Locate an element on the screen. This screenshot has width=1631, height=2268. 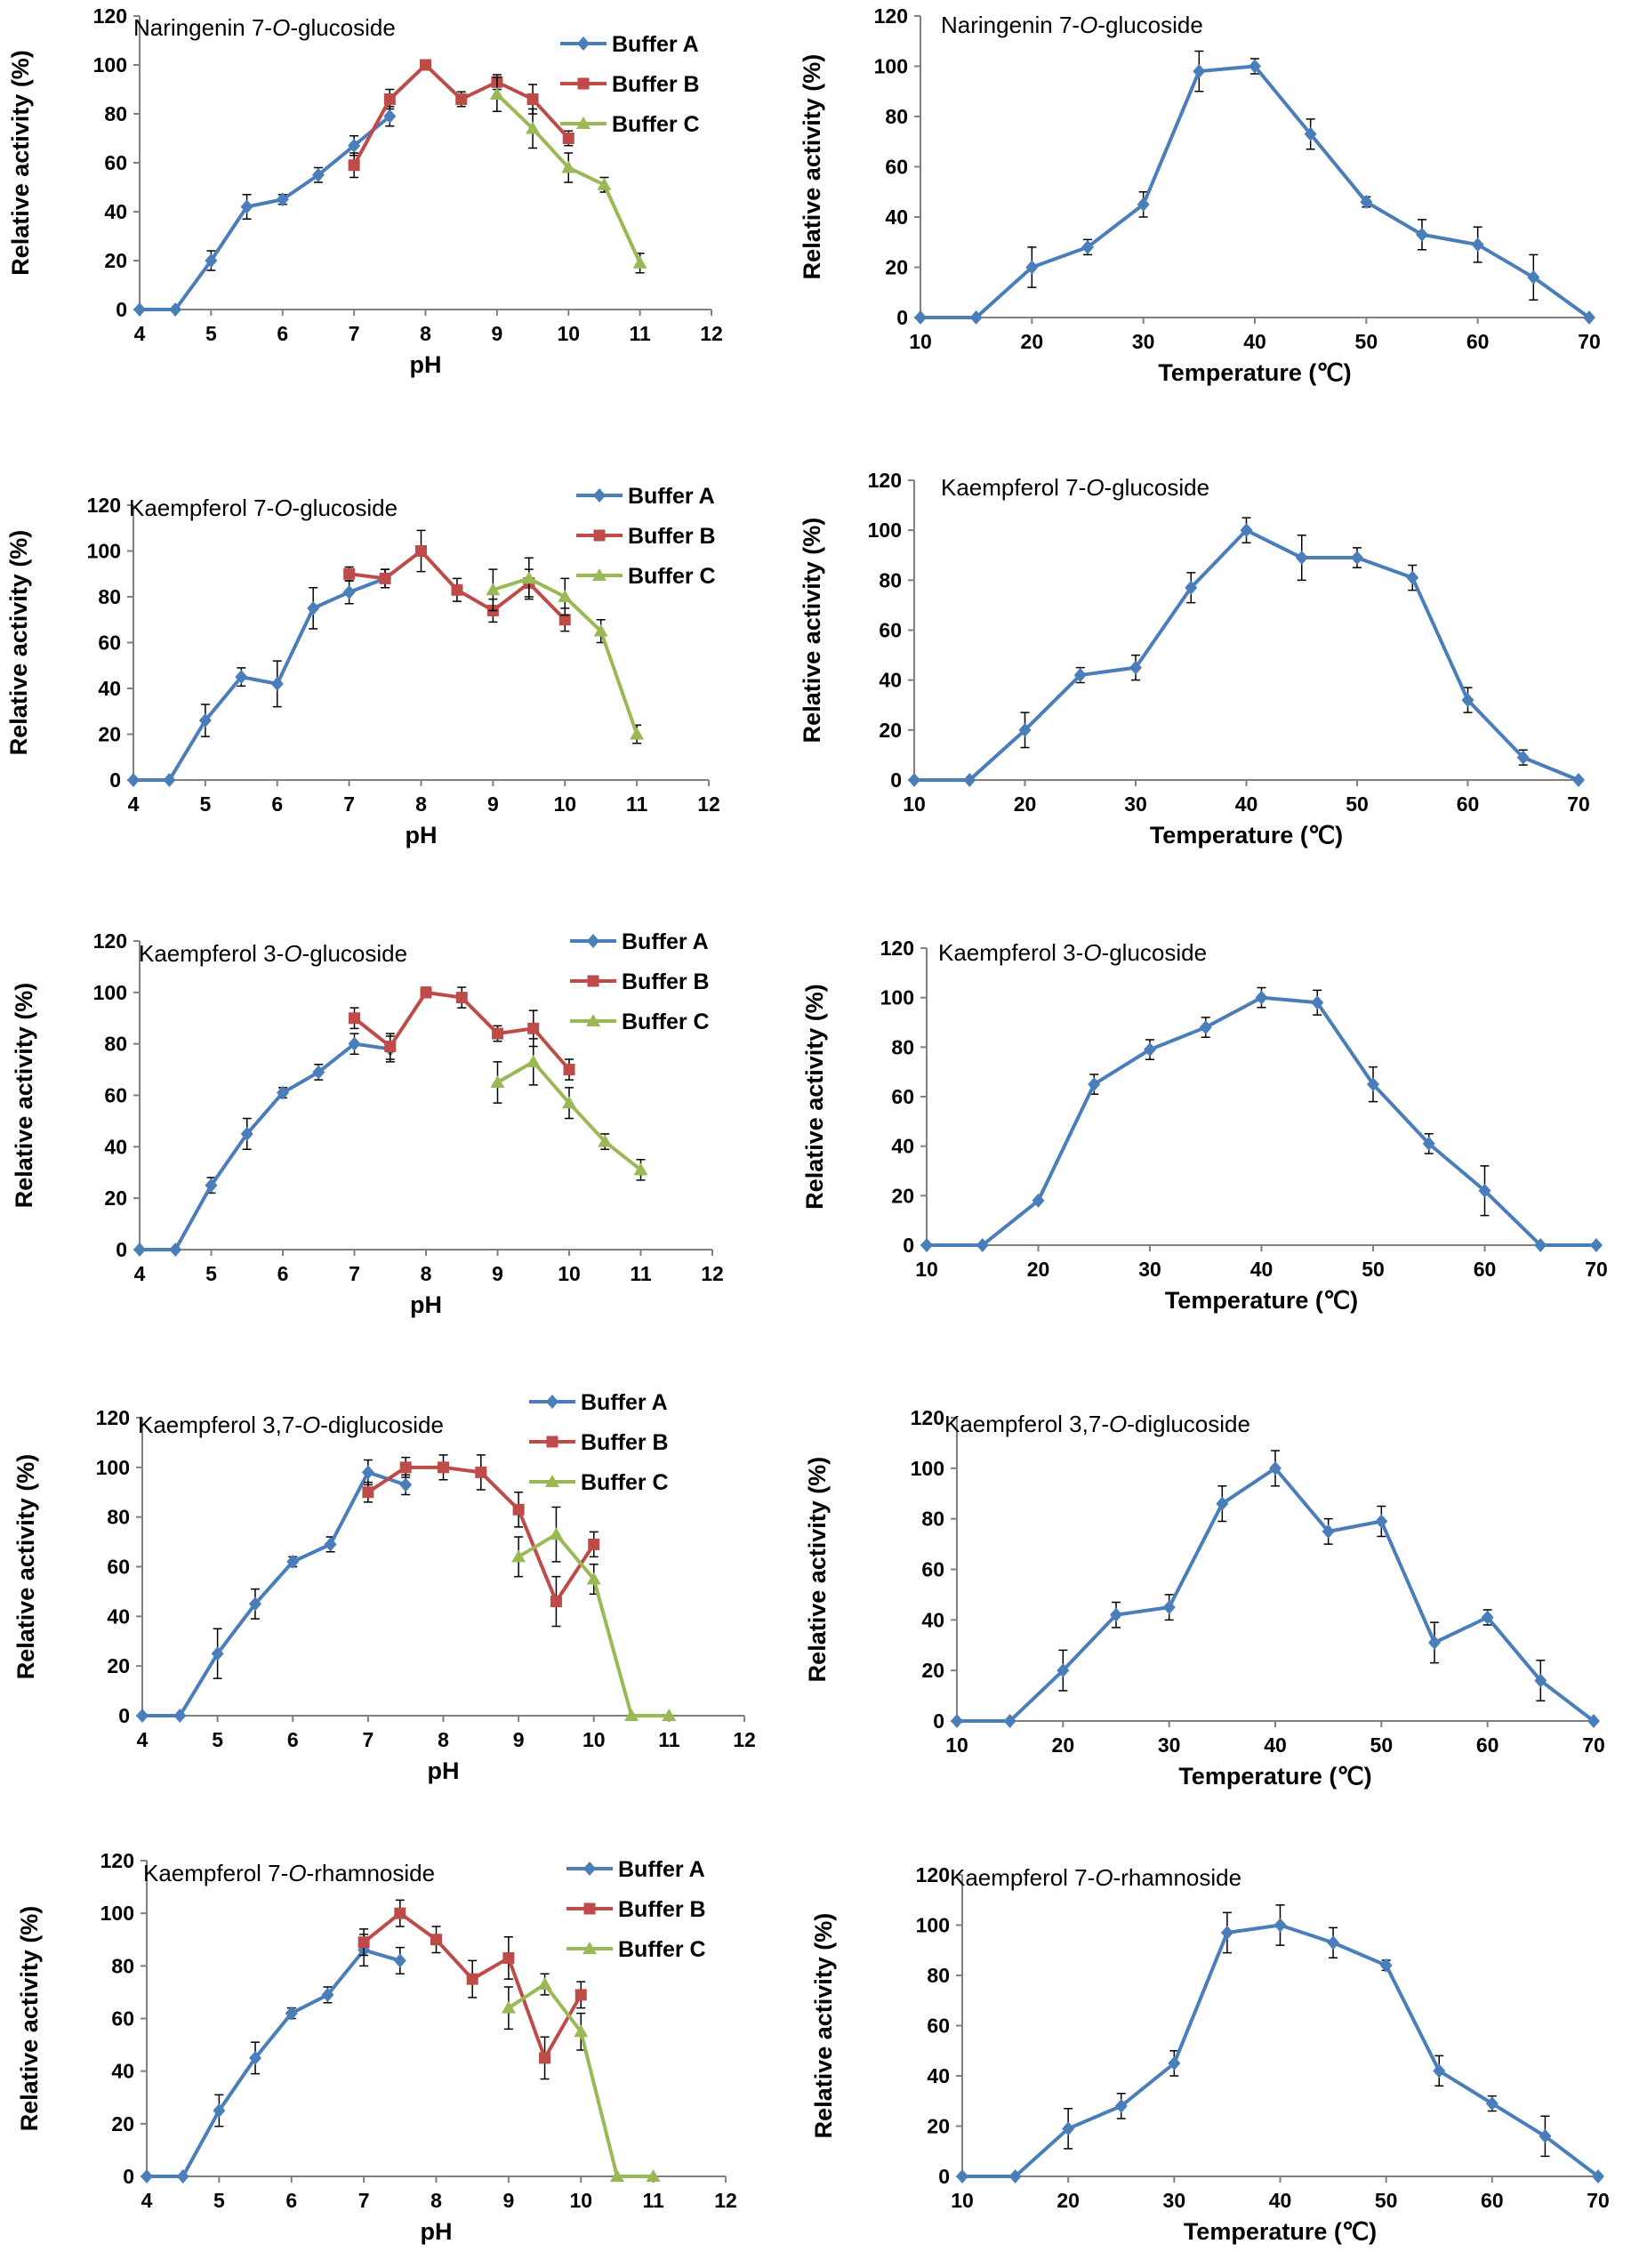
chart-title: Kaempferol 3,7-O-diglucoside is located at coordinates (1097, 1424).